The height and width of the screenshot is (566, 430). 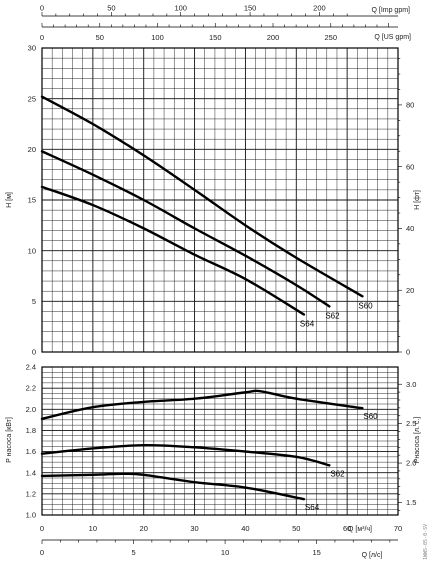 I want to click on flow-ls-tick-label: 10, so click(x=225, y=552).